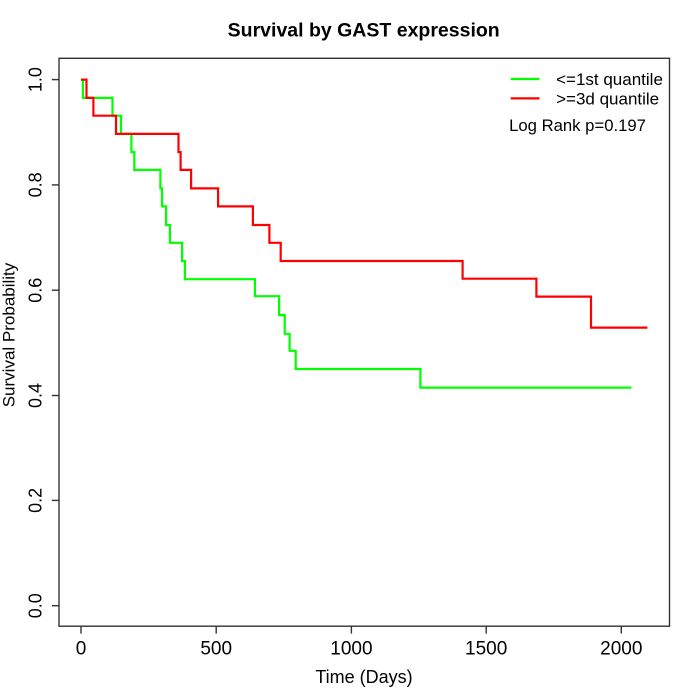  I want to click on svg-text: 1.0, so click(36, 79).